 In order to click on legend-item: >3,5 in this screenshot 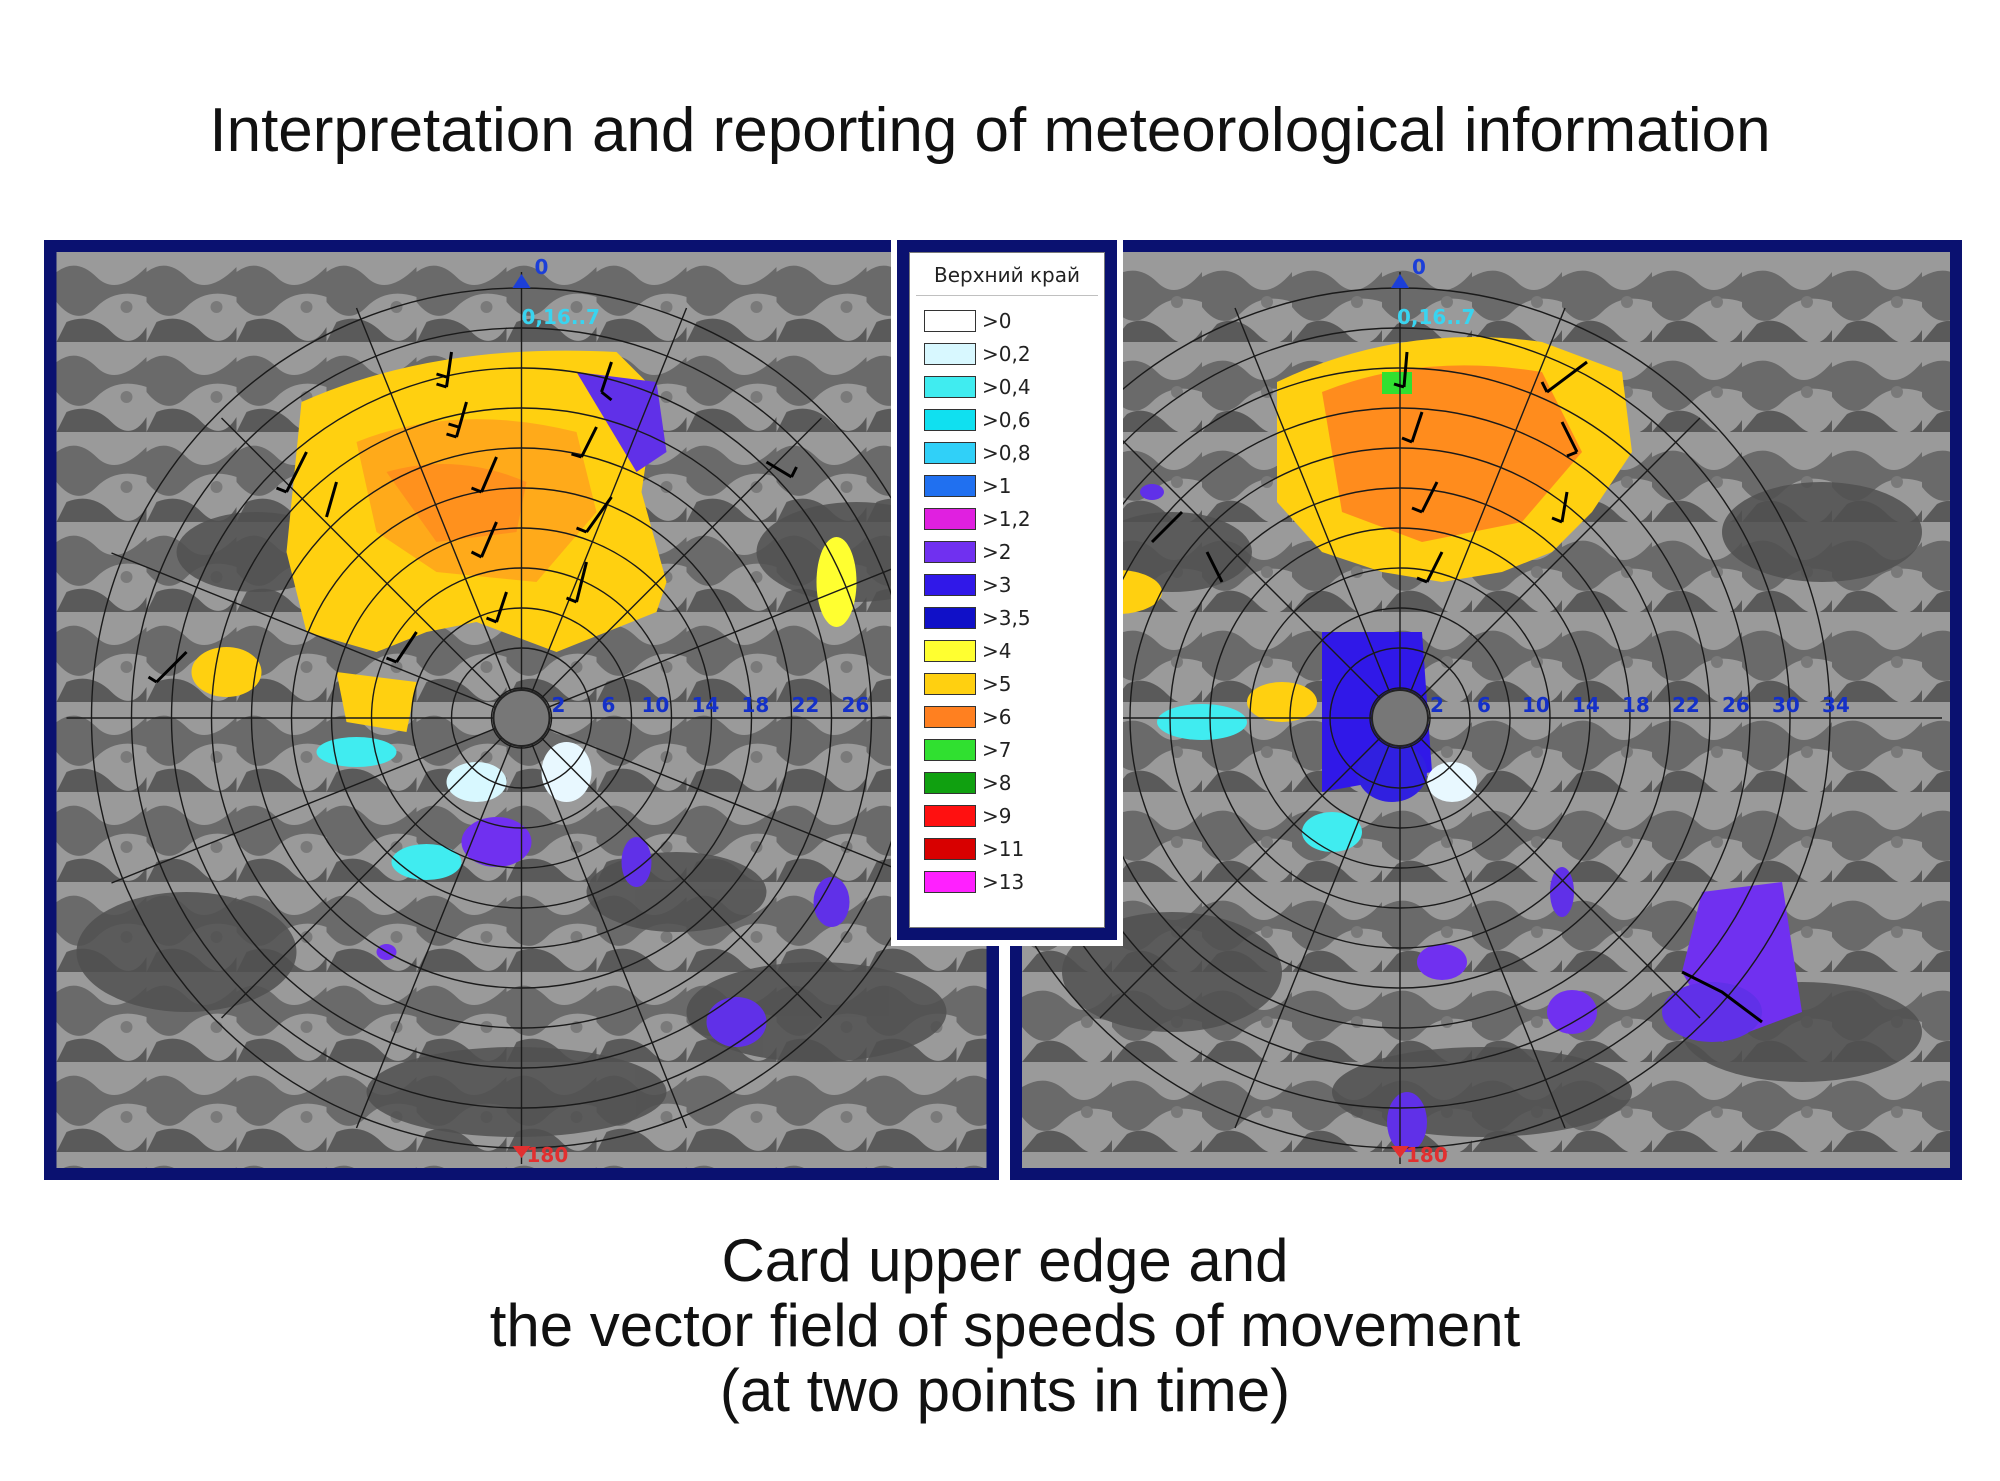, I will do `click(1014, 617)`.